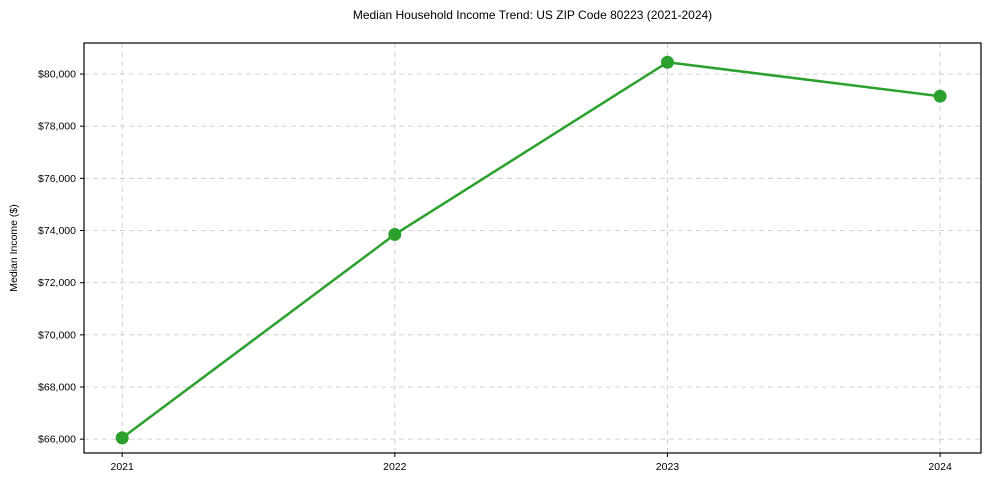 This screenshot has width=989, height=490. I want to click on y-tick-label: $74,000, so click(57, 231).